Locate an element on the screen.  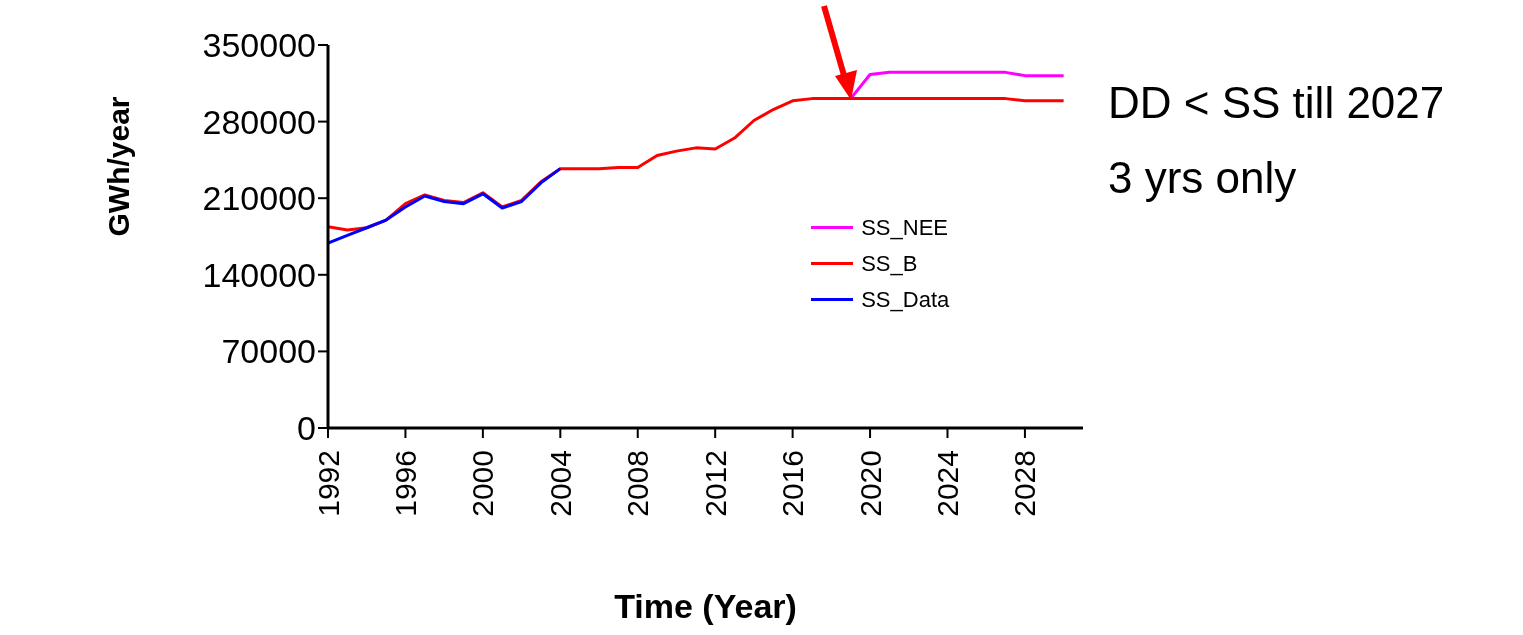
x-tick-label: 2000 is located at coordinates (483, 483).